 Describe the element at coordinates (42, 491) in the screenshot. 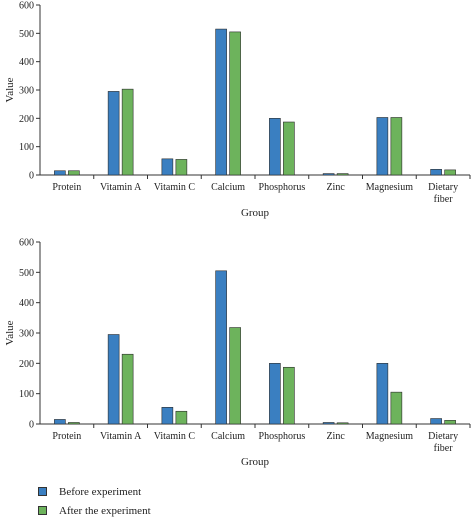

I see `legend-swatch-before` at that location.